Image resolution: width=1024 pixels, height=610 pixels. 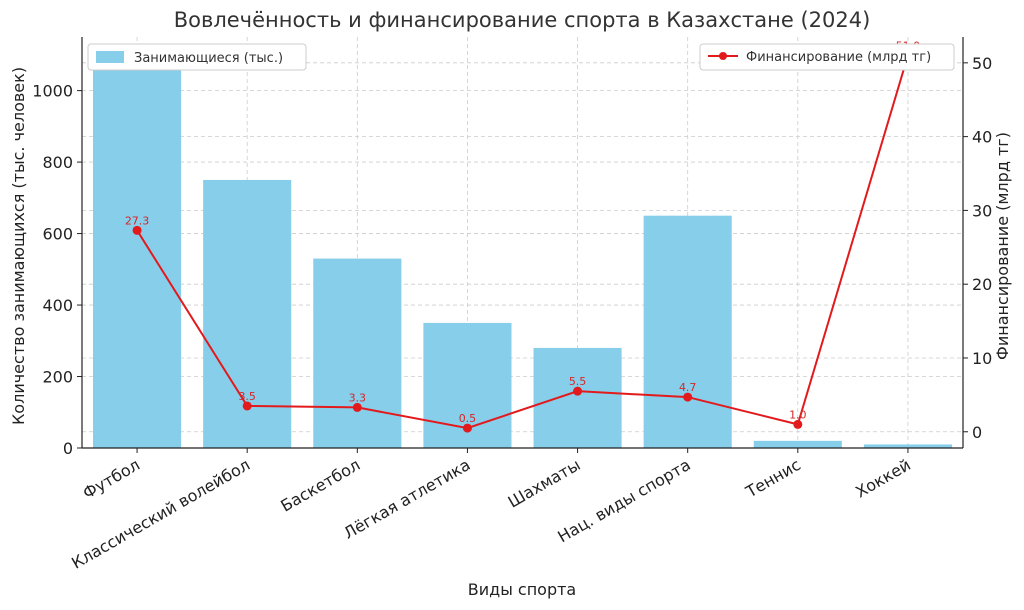 What do you see at coordinates (110, 57) in the screenshot?
I see `legend-bars-swatch` at bounding box center [110, 57].